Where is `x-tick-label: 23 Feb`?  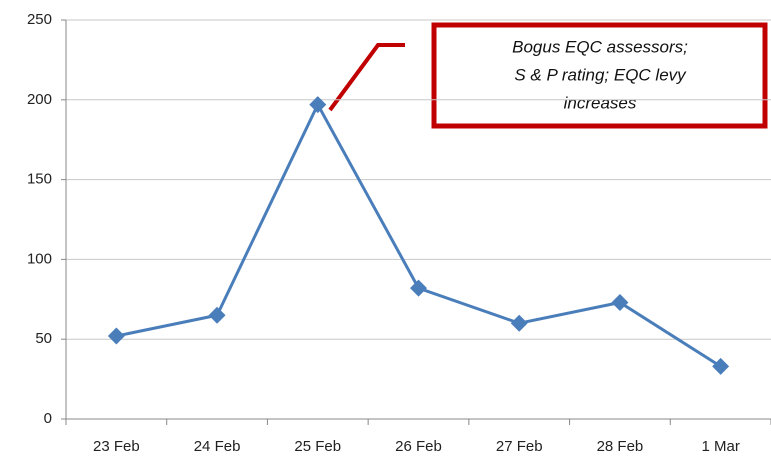 x-tick-label: 23 Feb is located at coordinates (116, 446).